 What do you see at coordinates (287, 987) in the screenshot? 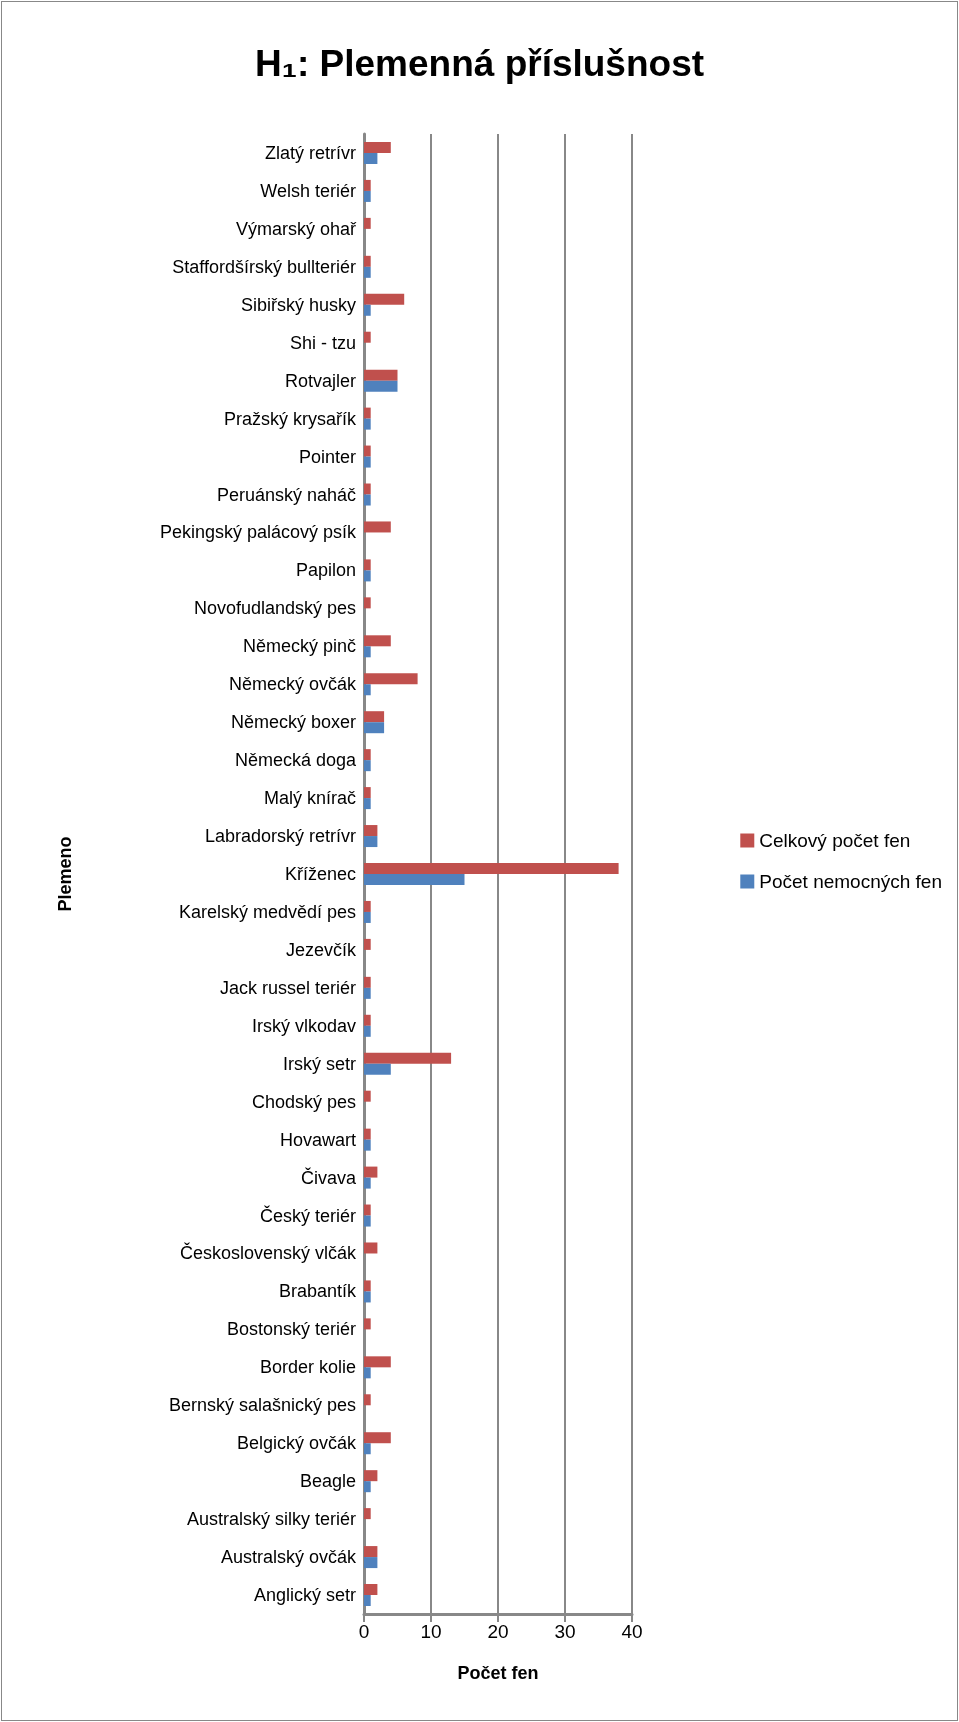
I see `y-tick-label: Jack russel teriér` at bounding box center [287, 987].